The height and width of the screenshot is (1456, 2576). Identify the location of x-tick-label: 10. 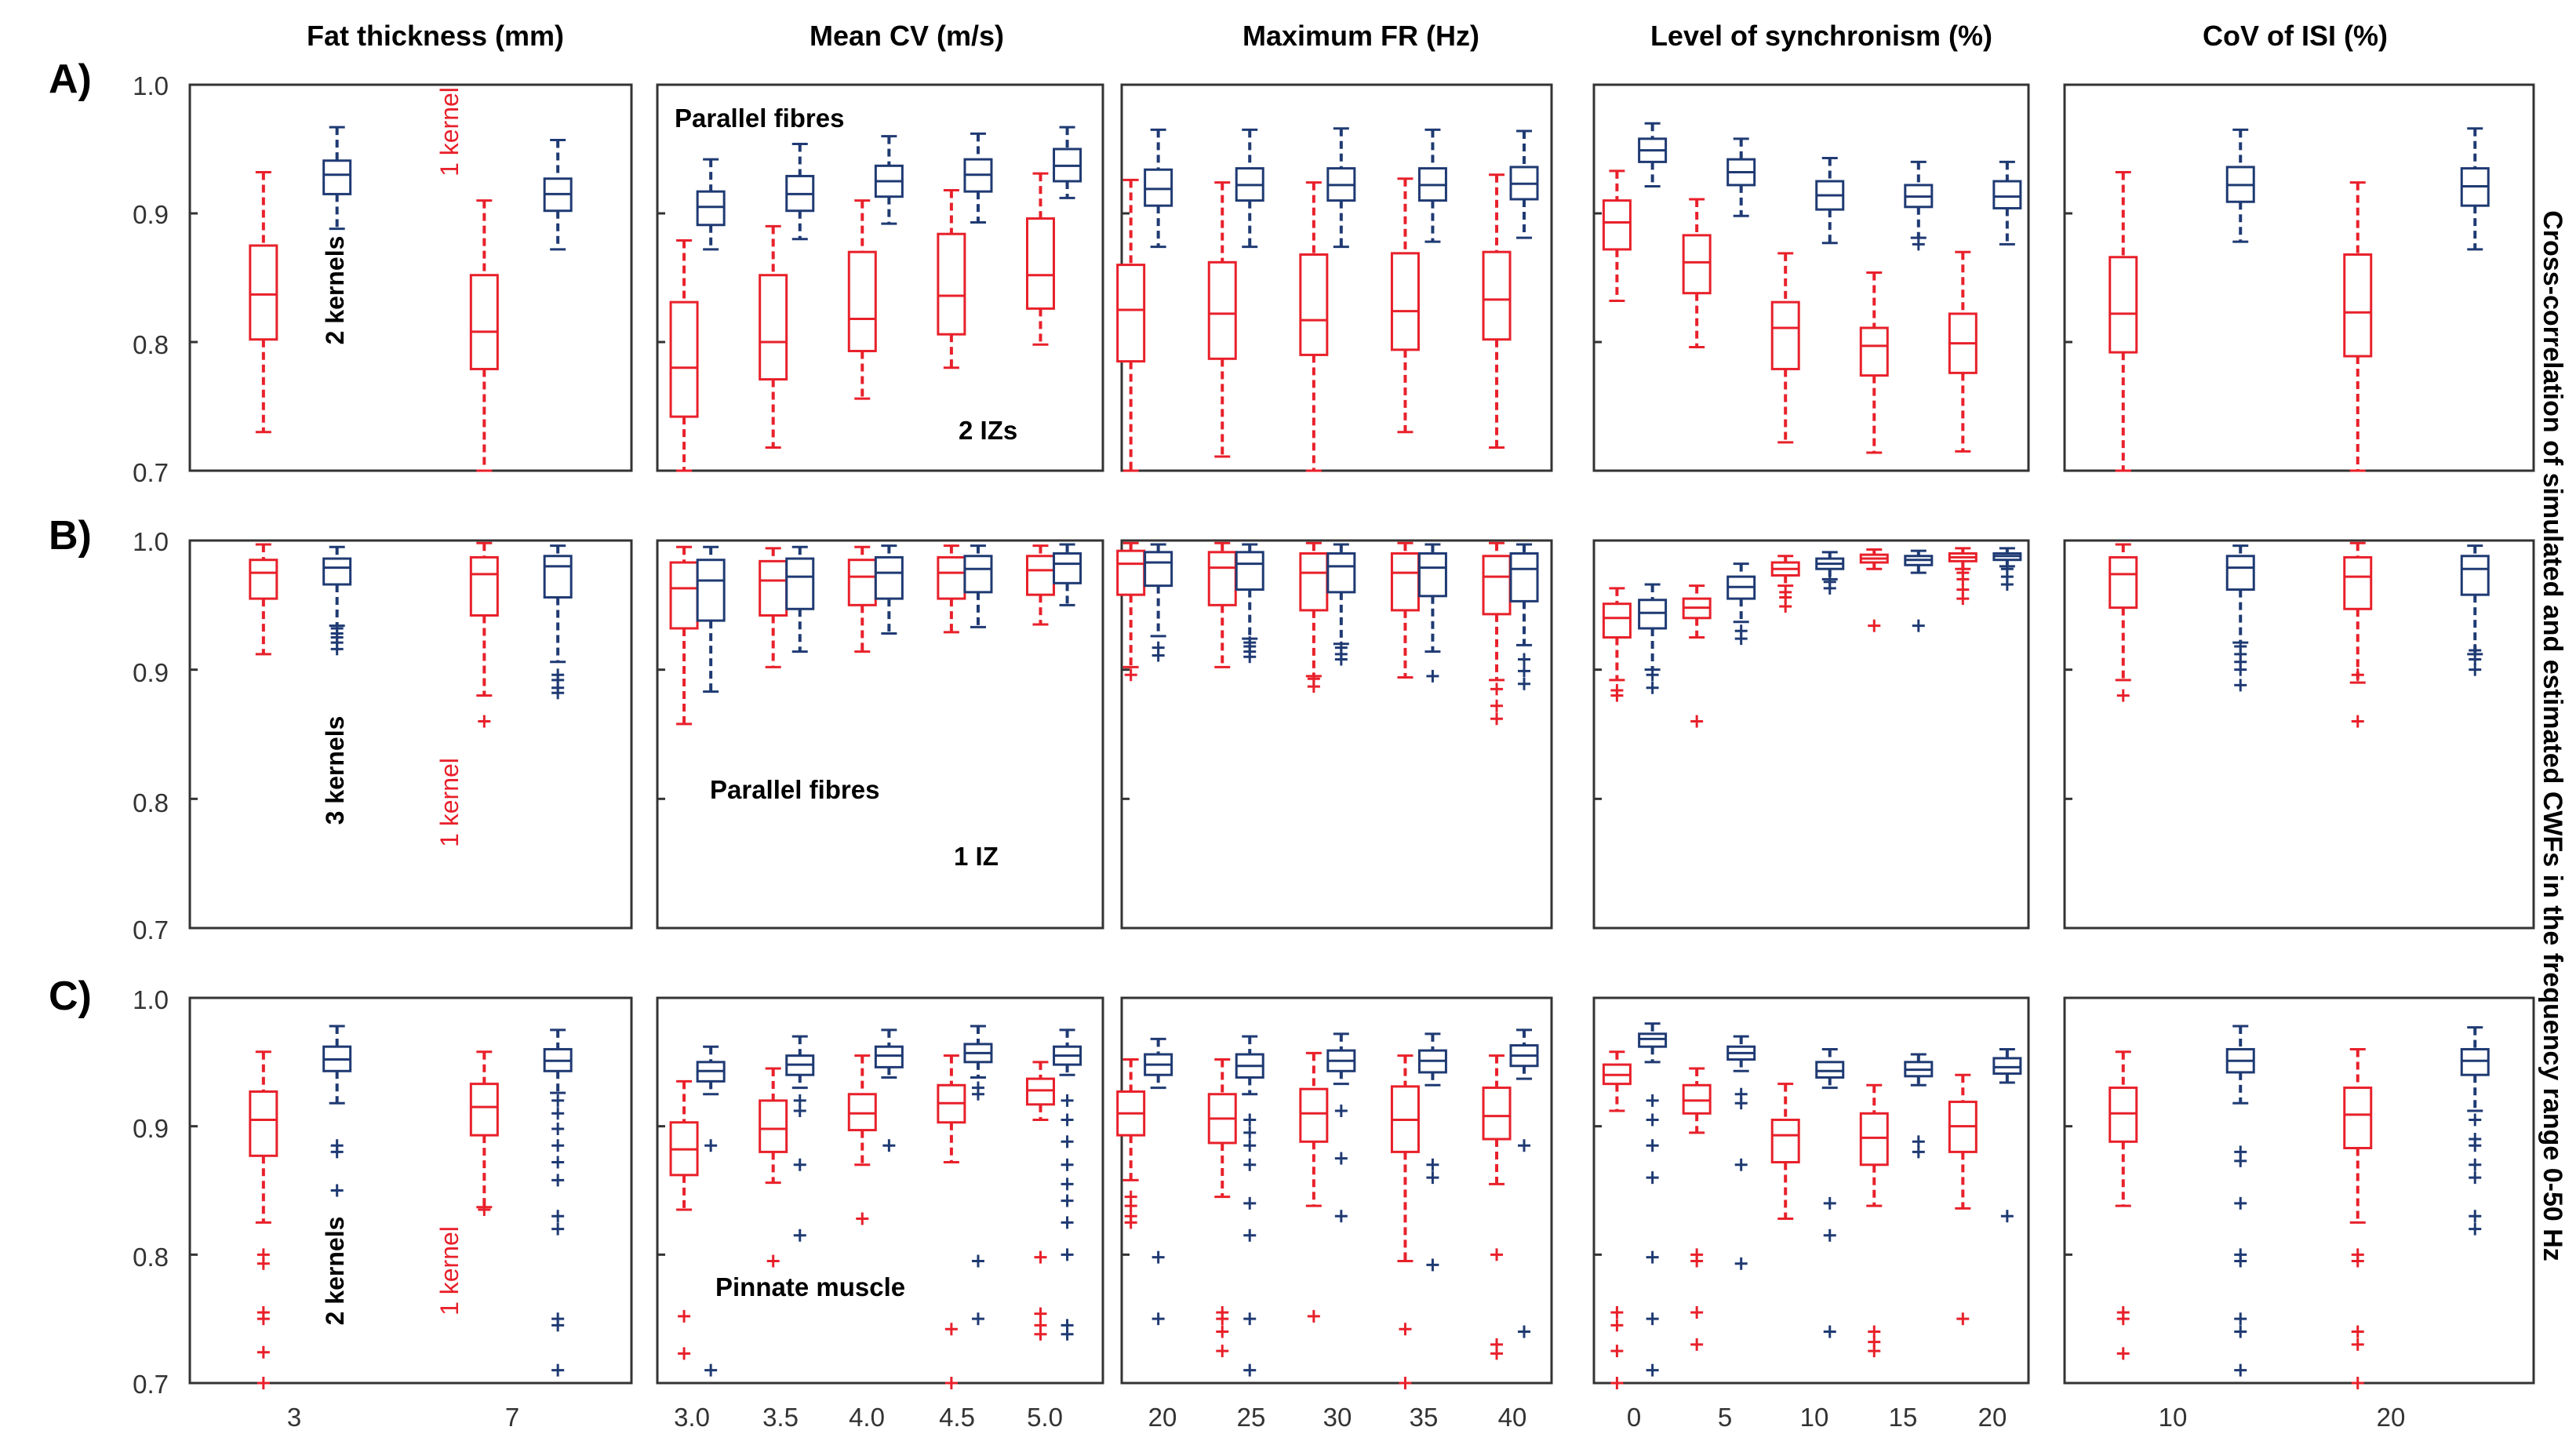
(2173, 1417).